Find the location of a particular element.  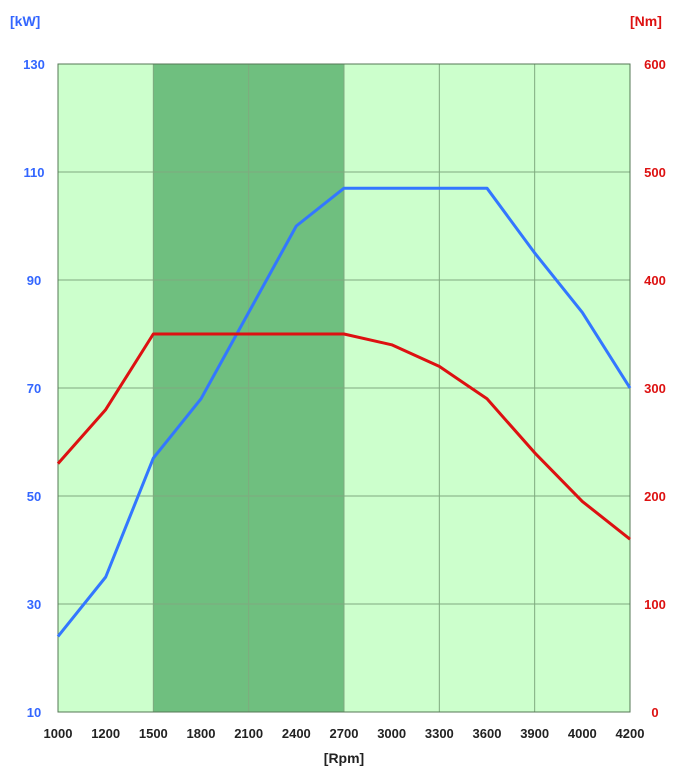

right-tick-label: 200 is located at coordinates (655, 496).